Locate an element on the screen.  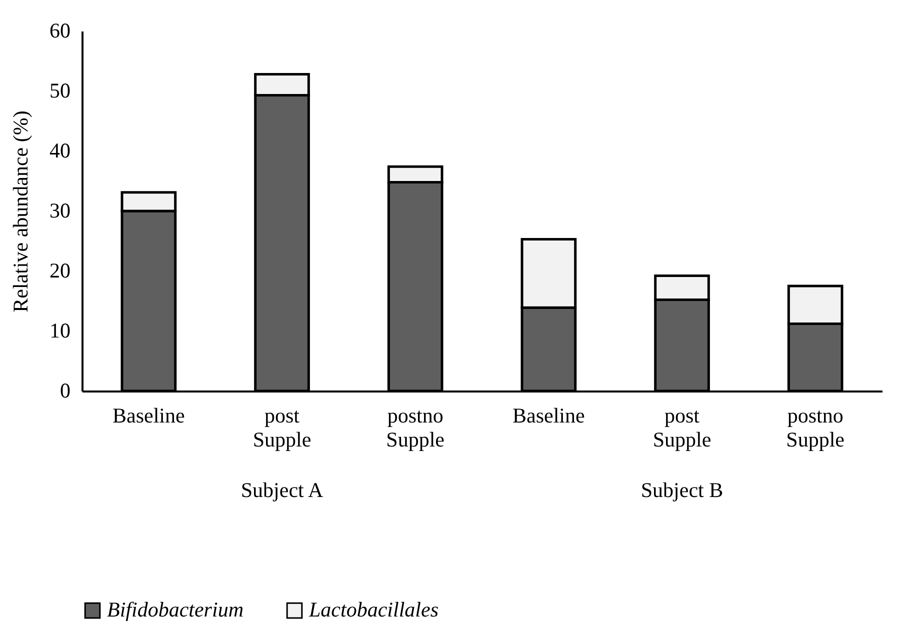
text: Subject B is located at coordinates (682, 490).